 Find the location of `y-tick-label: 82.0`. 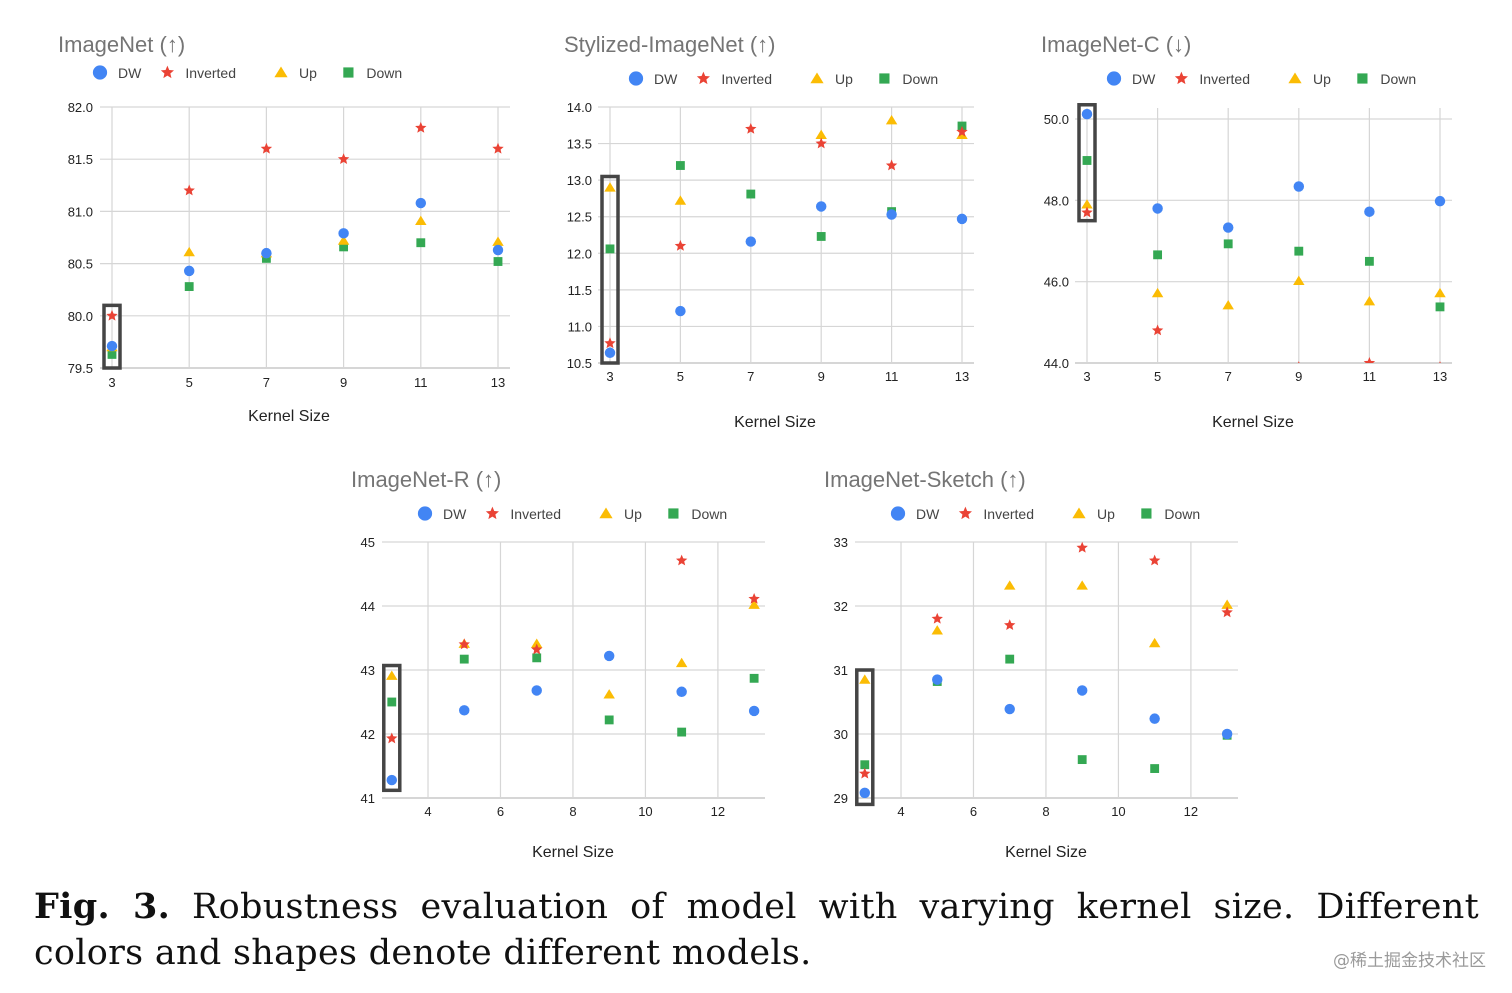

y-tick-label: 82.0 is located at coordinates (80, 107).